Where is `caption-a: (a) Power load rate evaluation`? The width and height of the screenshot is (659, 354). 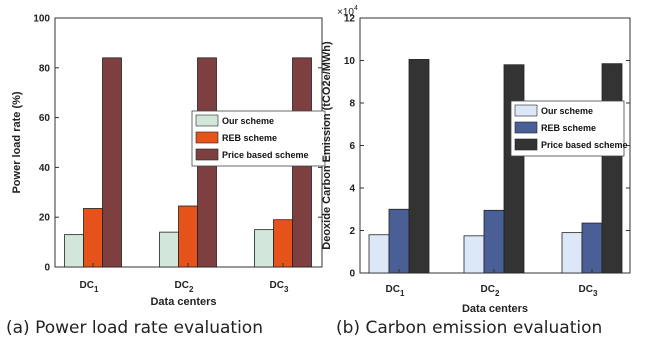
caption-a: (a) Power load rate evaluation is located at coordinates (134, 328).